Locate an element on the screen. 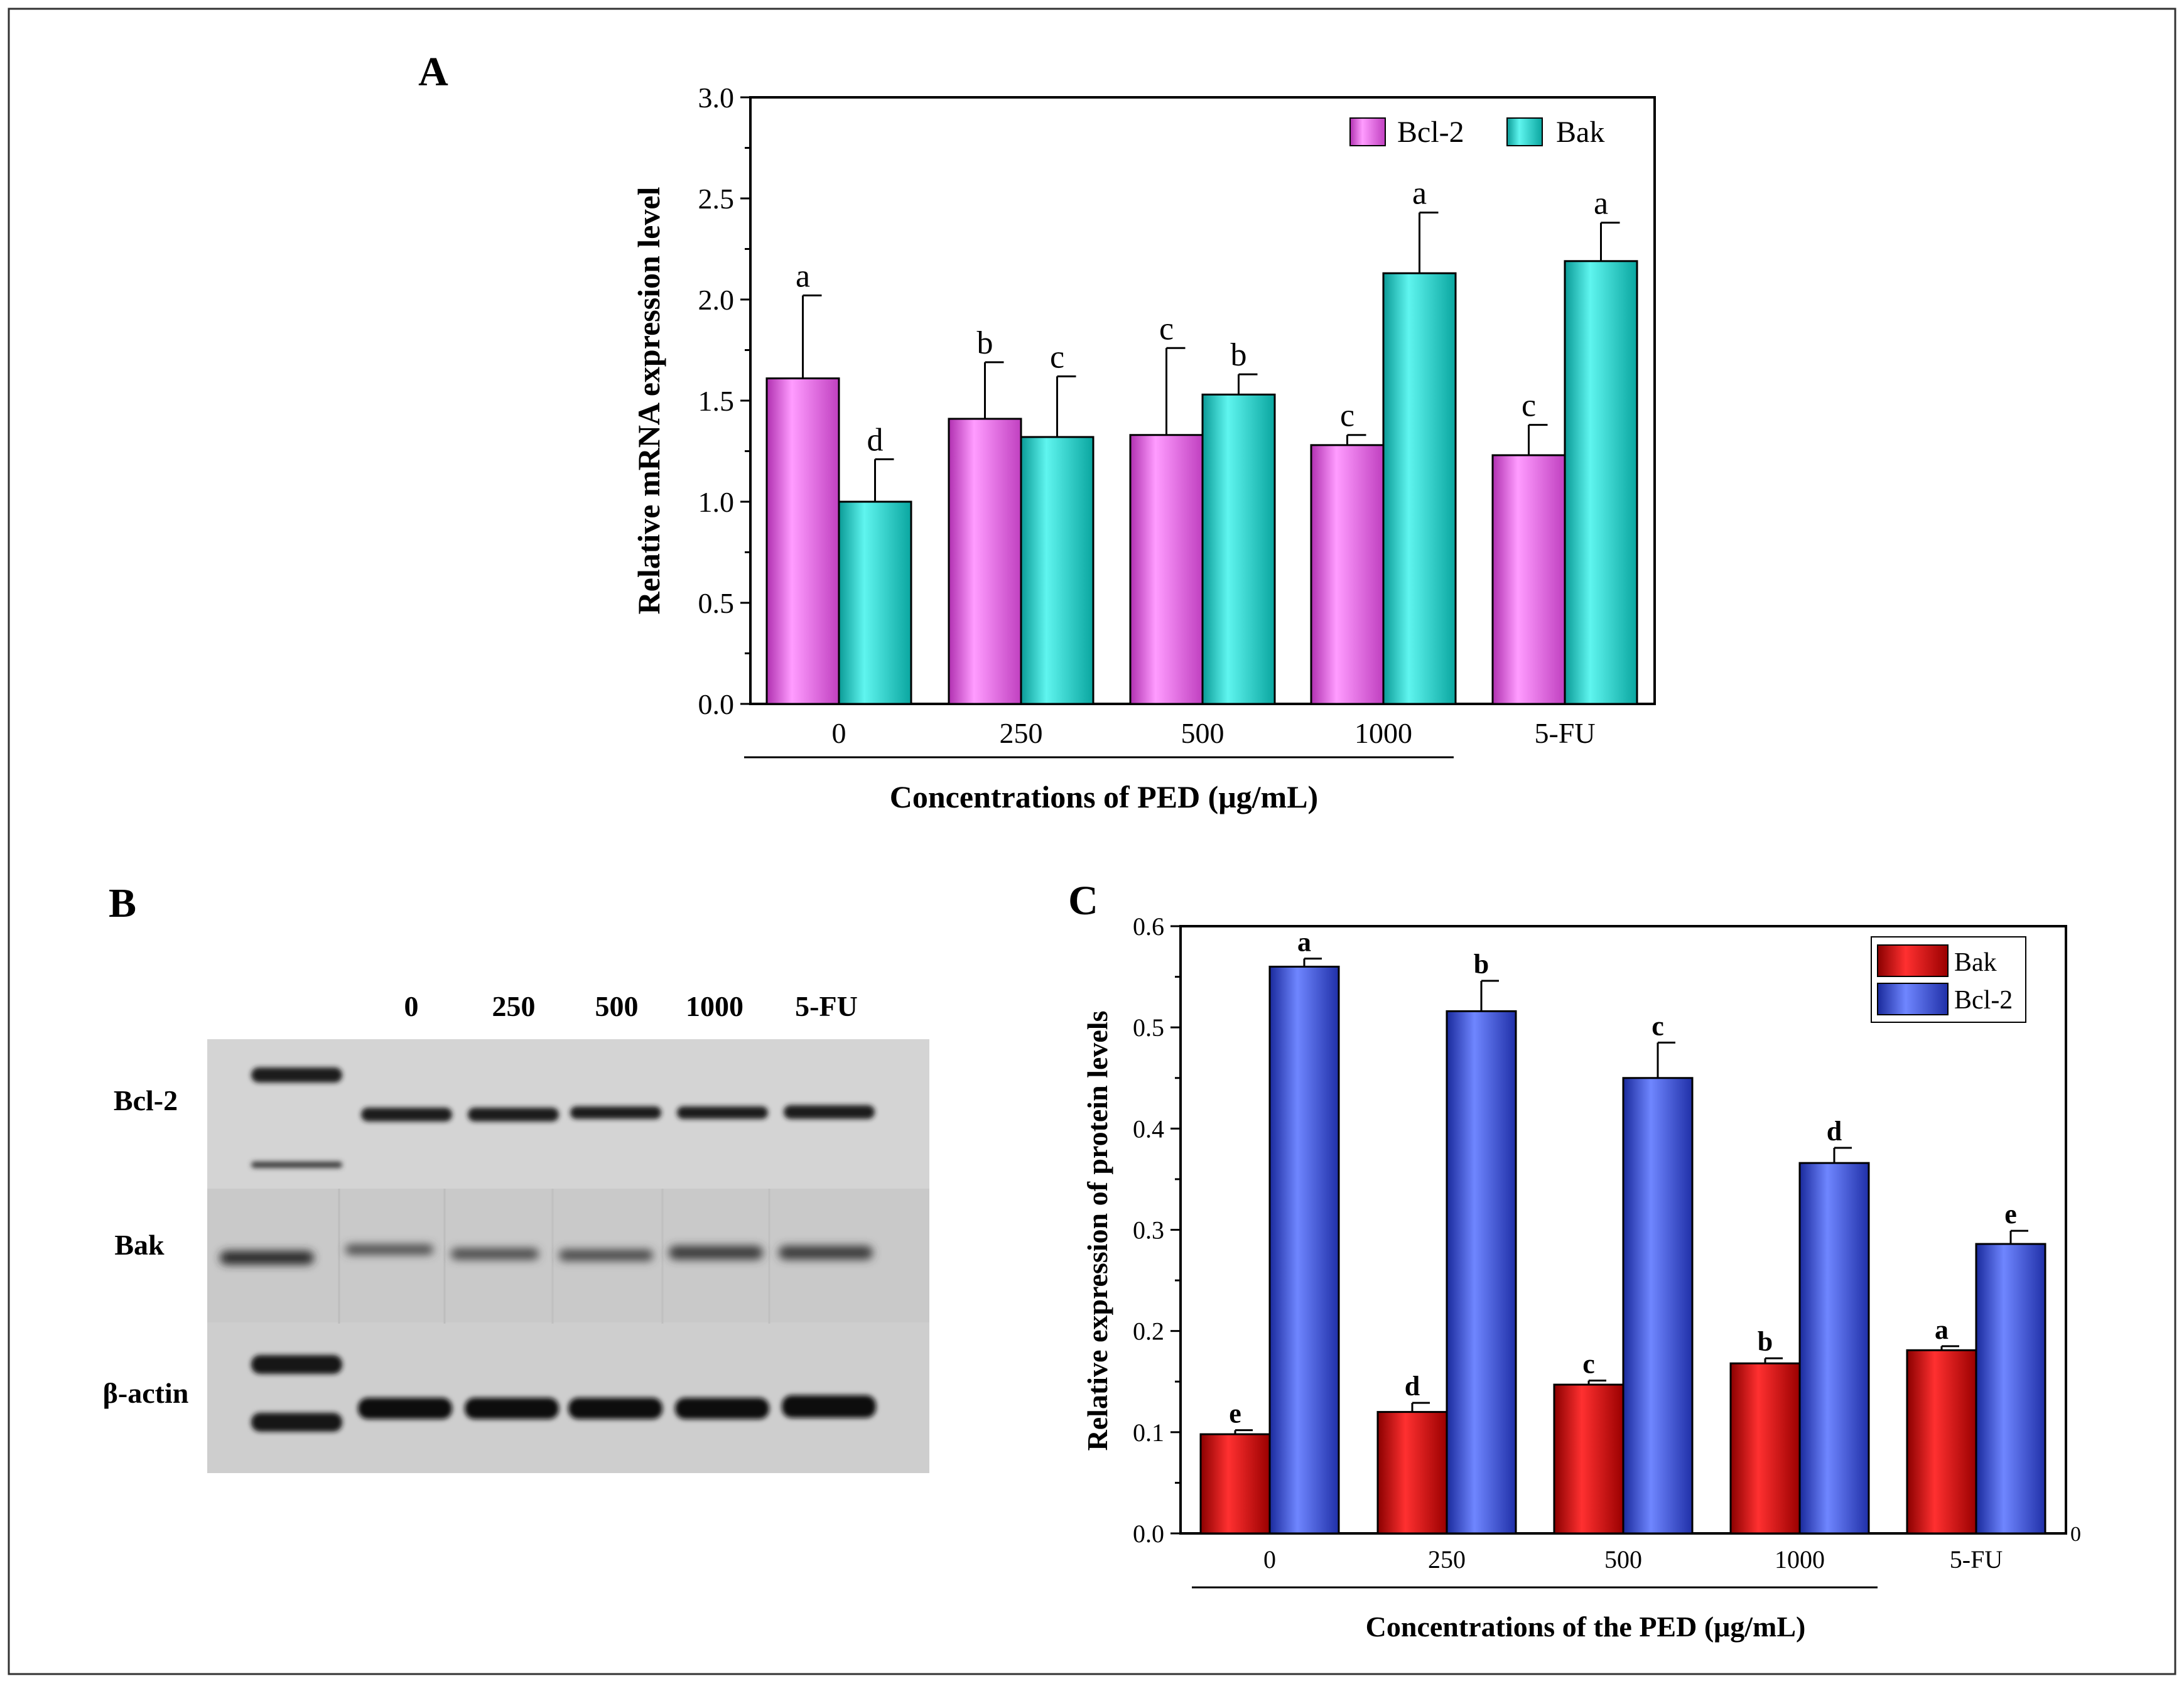  panel-a-legend: Bcl-2 Bak is located at coordinates (1476, 132).